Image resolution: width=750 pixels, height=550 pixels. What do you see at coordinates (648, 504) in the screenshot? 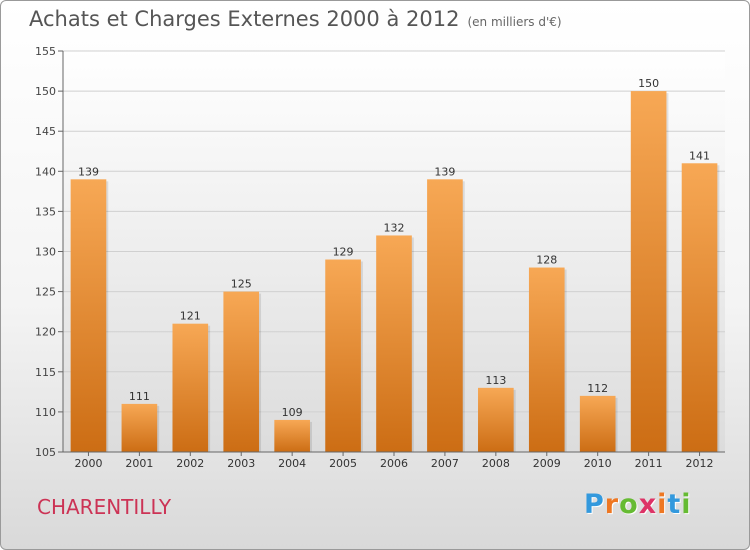
I see `logo-letter: x` at bounding box center [648, 504].